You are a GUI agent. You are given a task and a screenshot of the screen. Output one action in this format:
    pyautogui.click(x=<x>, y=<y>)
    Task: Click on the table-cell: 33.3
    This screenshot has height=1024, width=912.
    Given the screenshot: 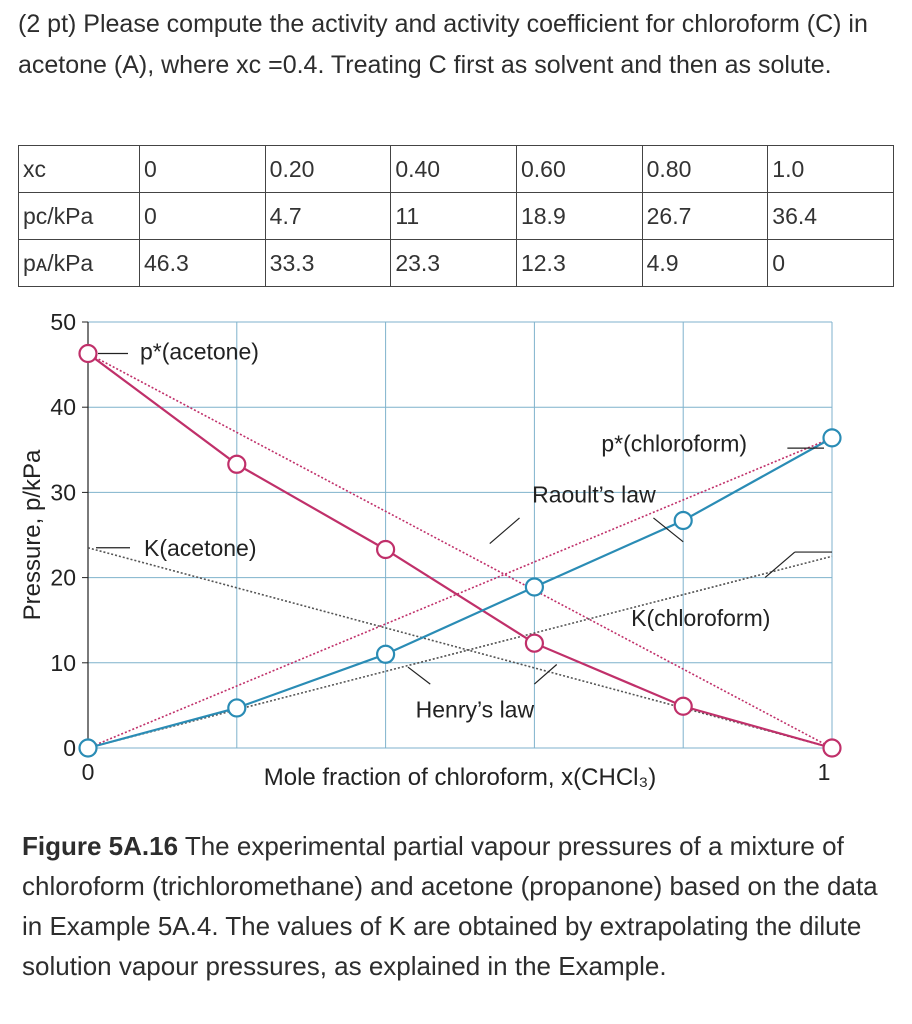 What is the action you would take?
    pyautogui.click(x=328, y=263)
    